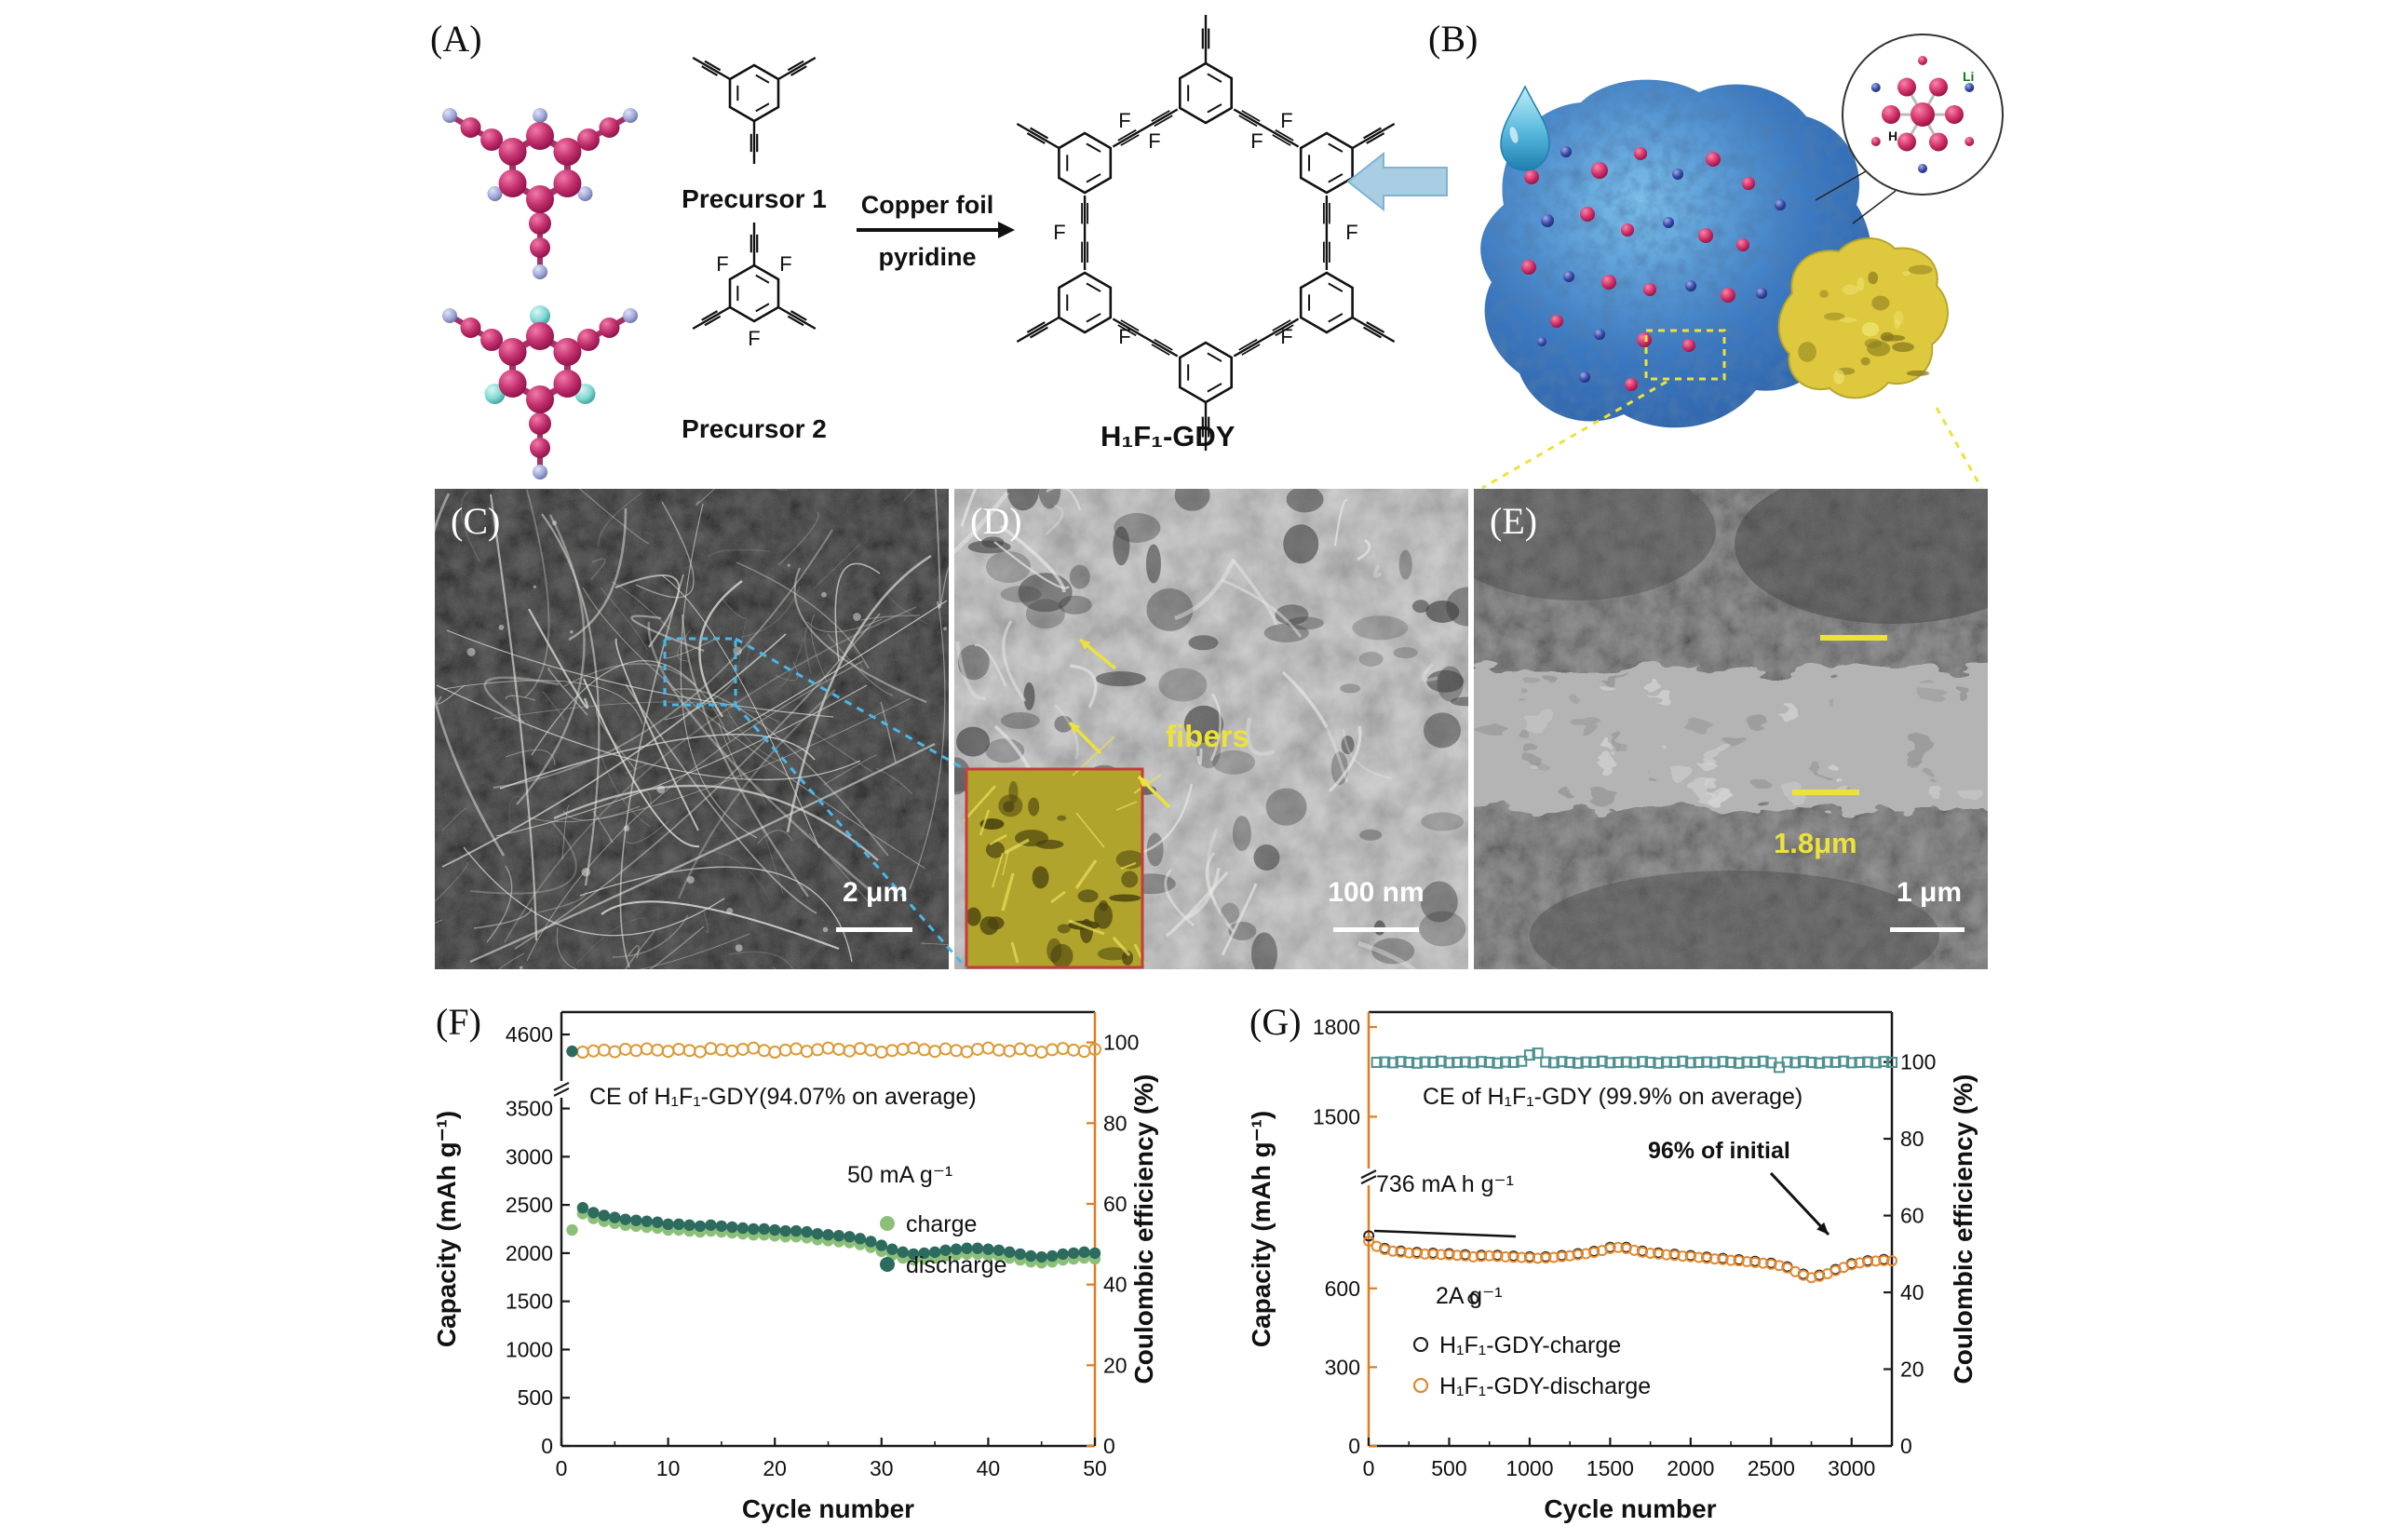 The image size is (2390, 1540). I want to click on x-tick-label: 50, so click(1095, 1468).